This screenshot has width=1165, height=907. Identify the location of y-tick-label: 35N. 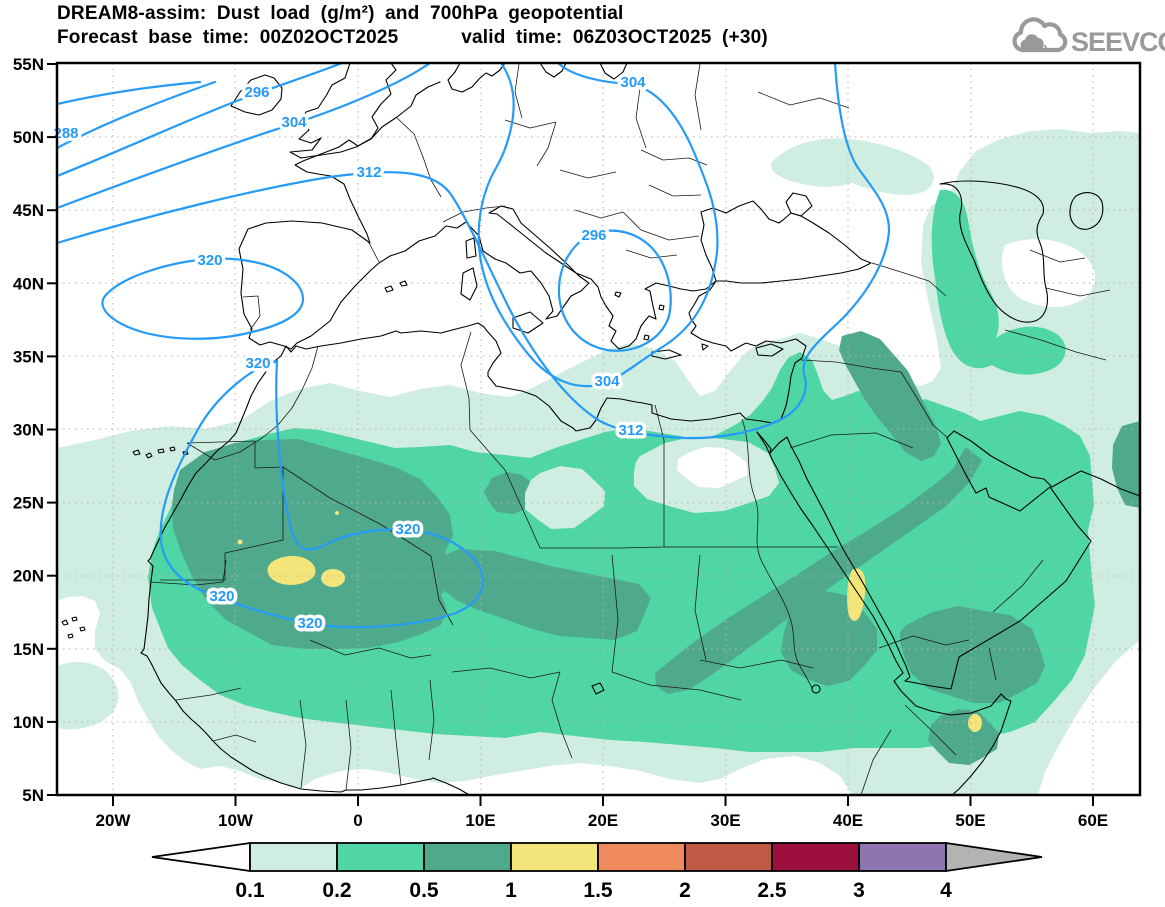
(28, 356).